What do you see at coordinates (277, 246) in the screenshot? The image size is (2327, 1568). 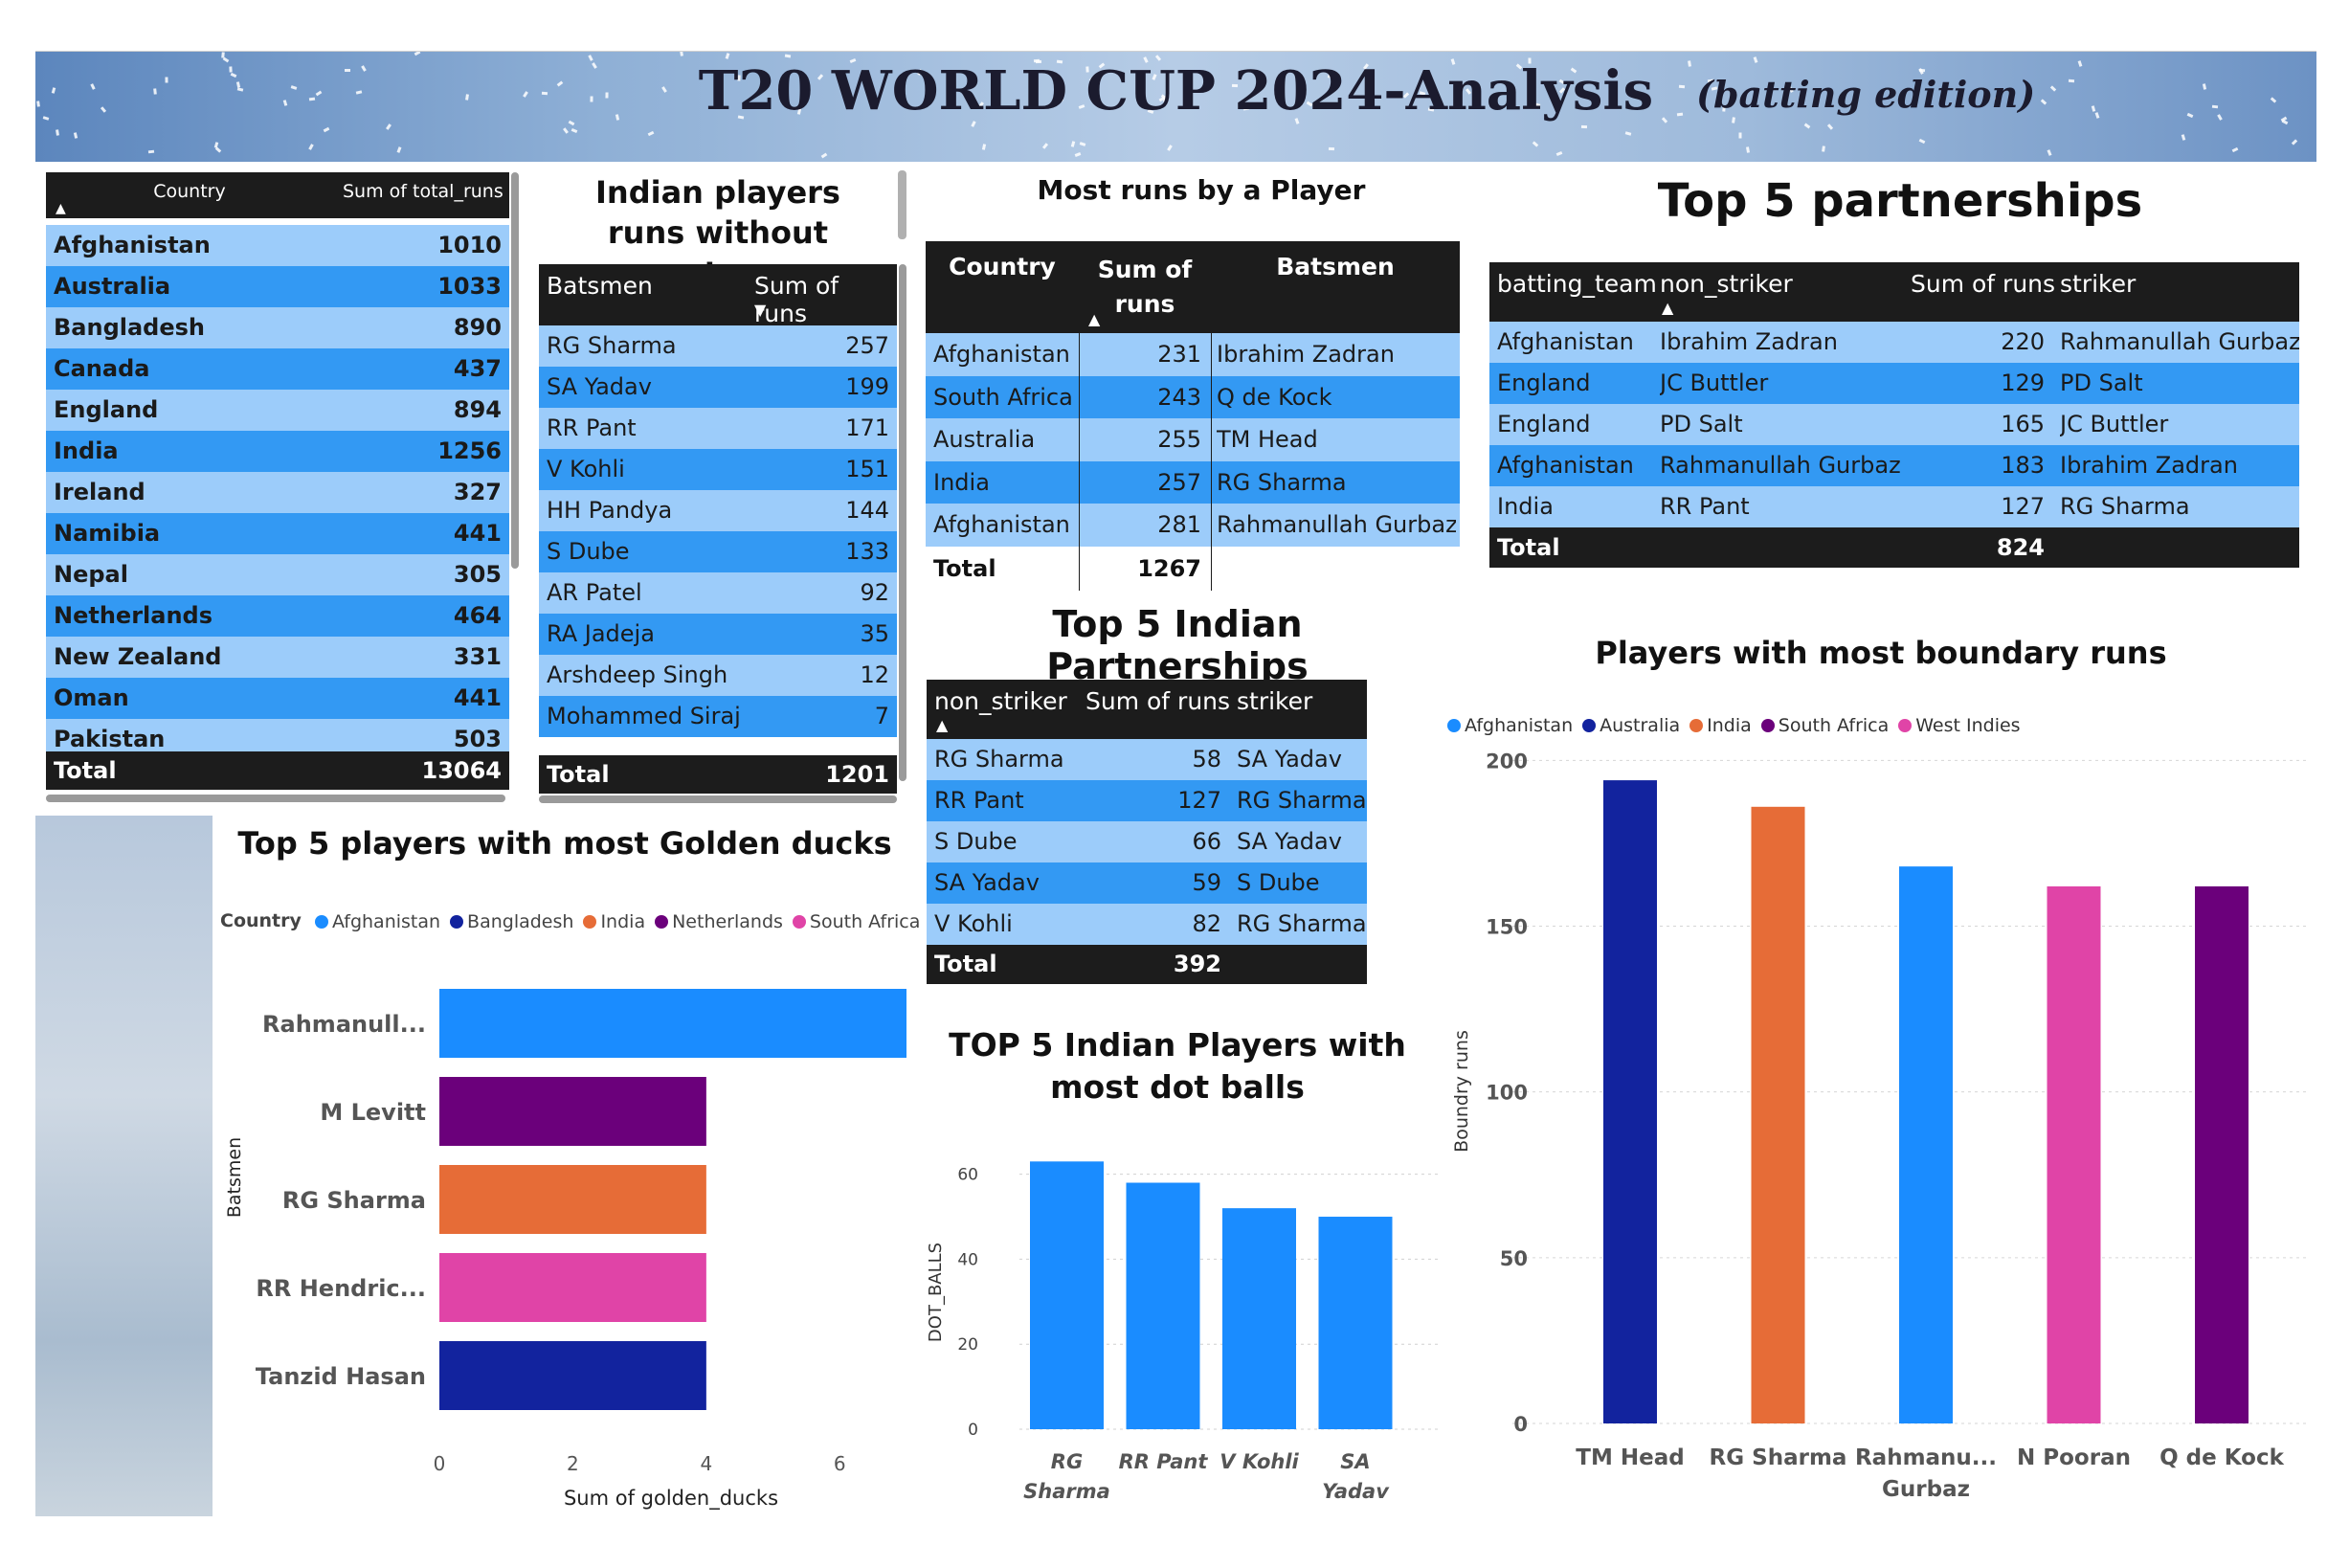 I see `table-row: Afghanistan 1010` at bounding box center [277, 246].